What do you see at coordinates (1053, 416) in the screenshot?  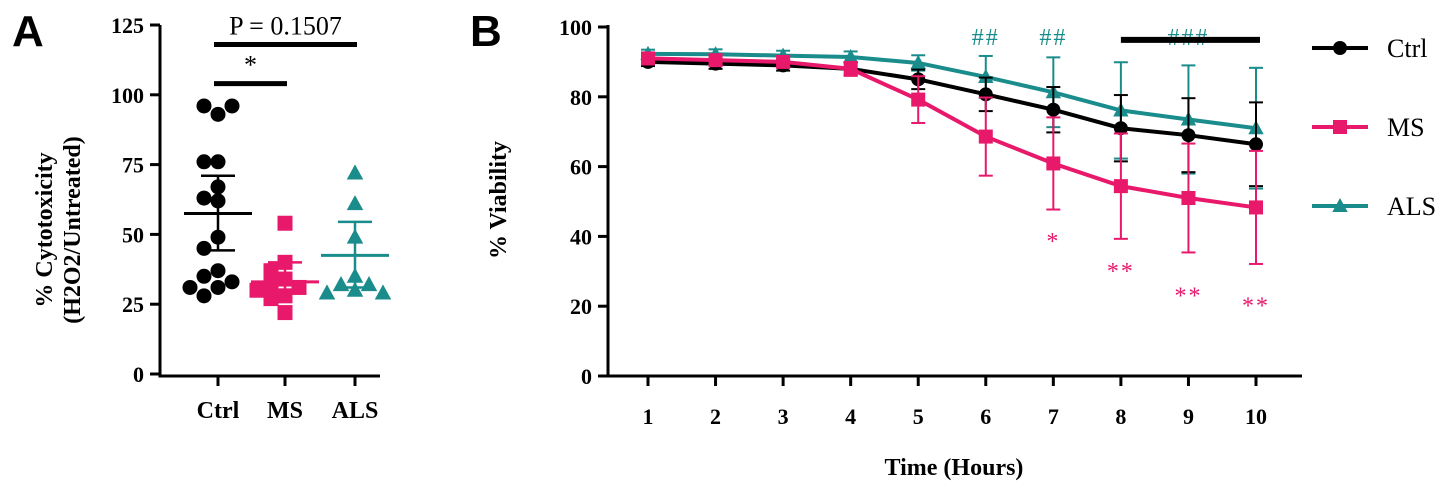 I see `panel-b-x-tick-label: 7` at bounding box center [1053, 416].